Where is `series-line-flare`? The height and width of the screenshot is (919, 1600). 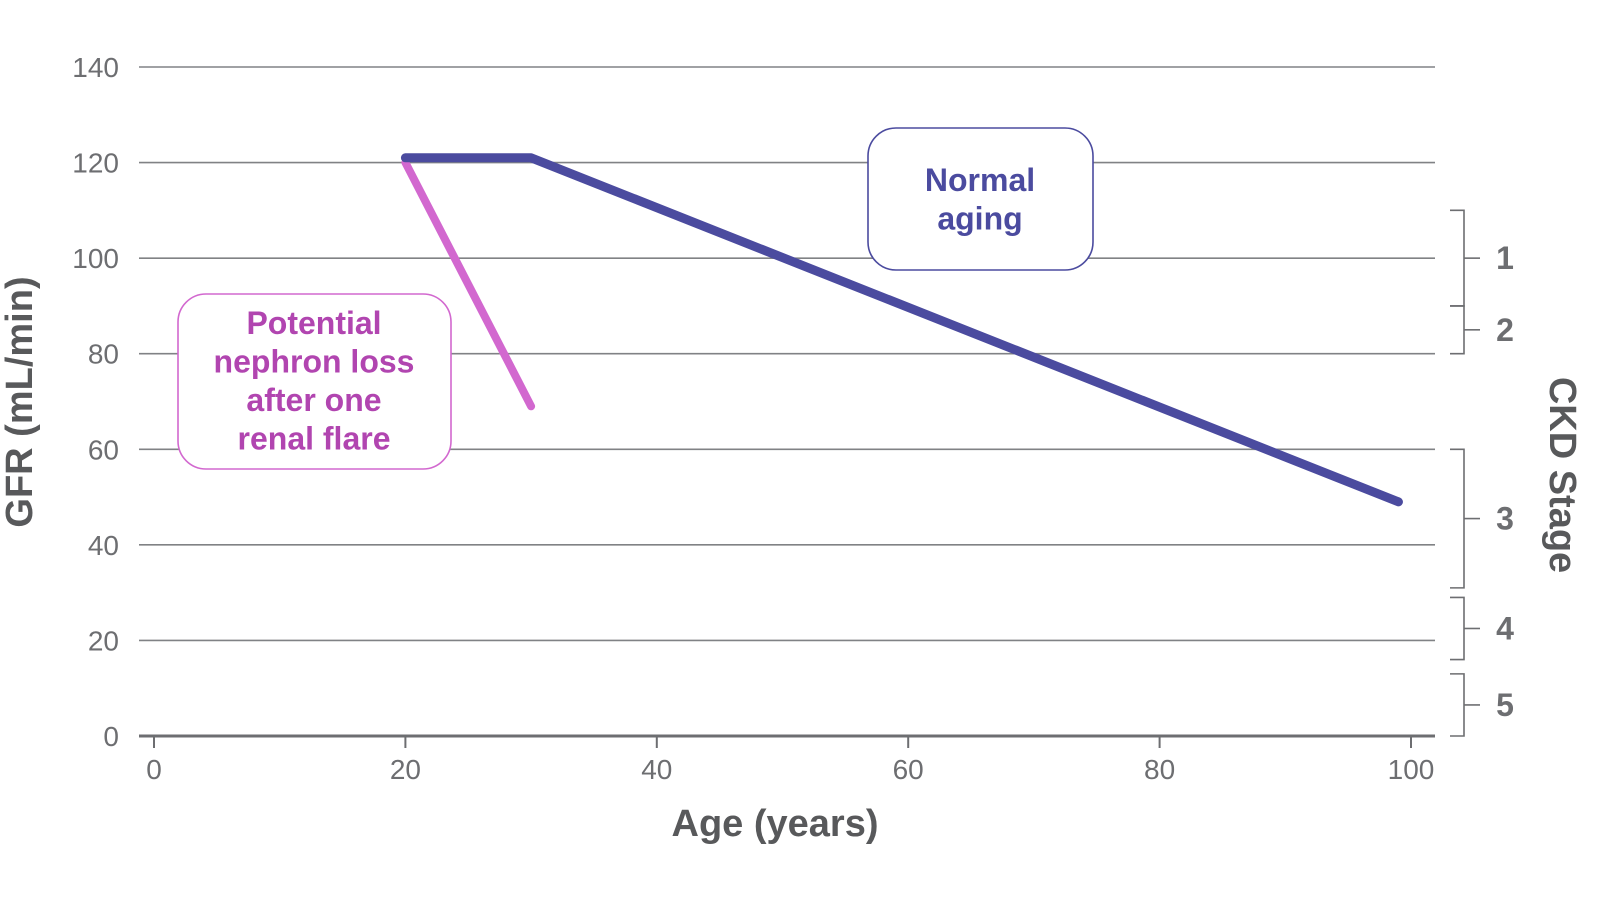 series-line-flare is located at coordinates (468, 284).